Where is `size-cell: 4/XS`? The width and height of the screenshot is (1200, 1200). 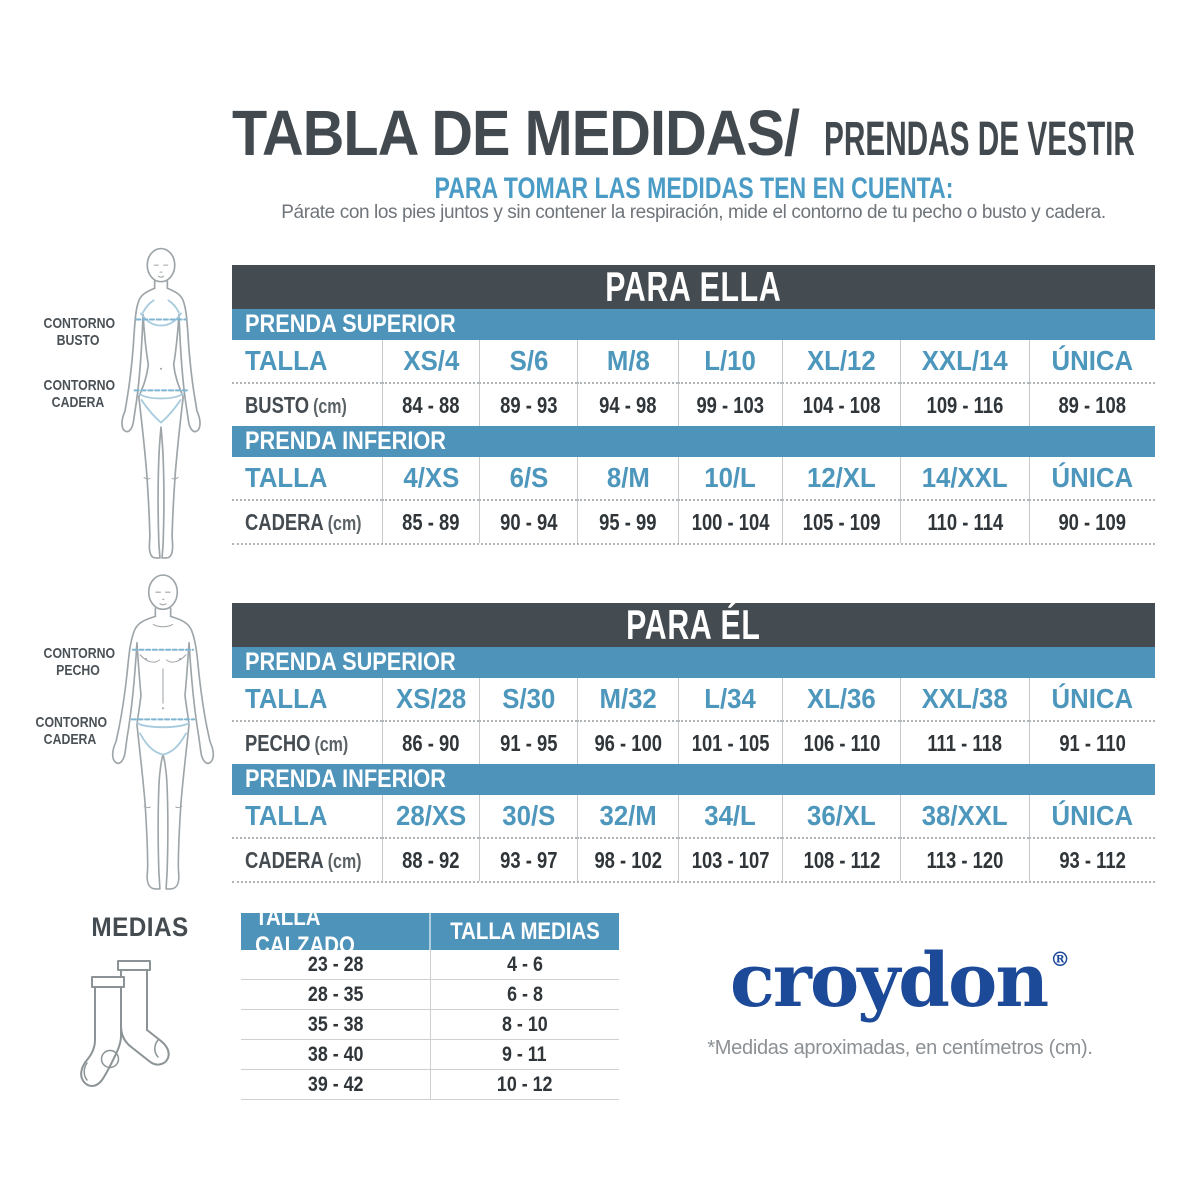
size-cell: 4/XS is located at coordinates (430, 478).